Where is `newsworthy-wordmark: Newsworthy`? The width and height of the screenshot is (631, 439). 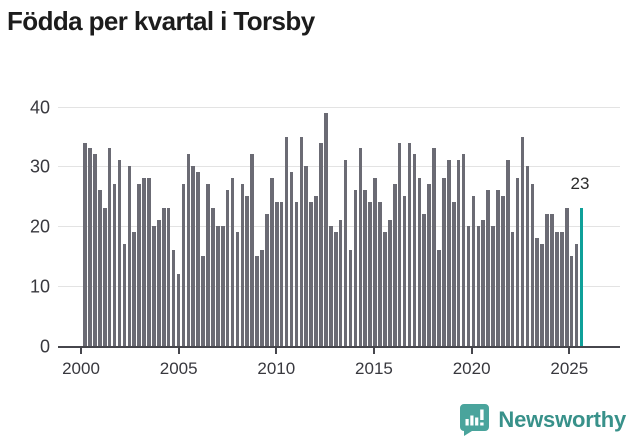 newsworthy-wordmark: Newsworthy is located at coordinates (562, 419).